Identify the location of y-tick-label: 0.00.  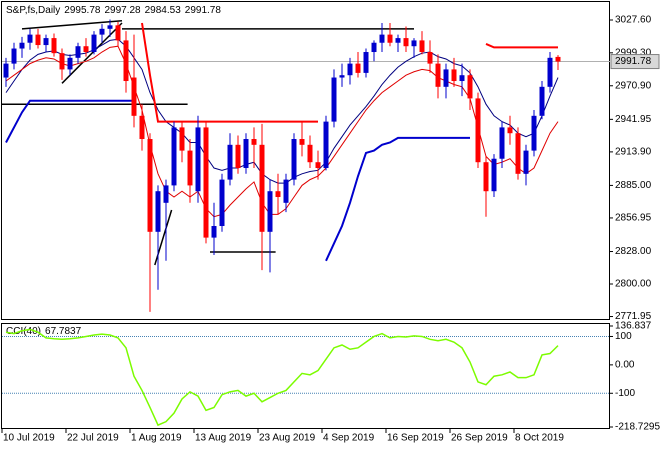
(625, 365).